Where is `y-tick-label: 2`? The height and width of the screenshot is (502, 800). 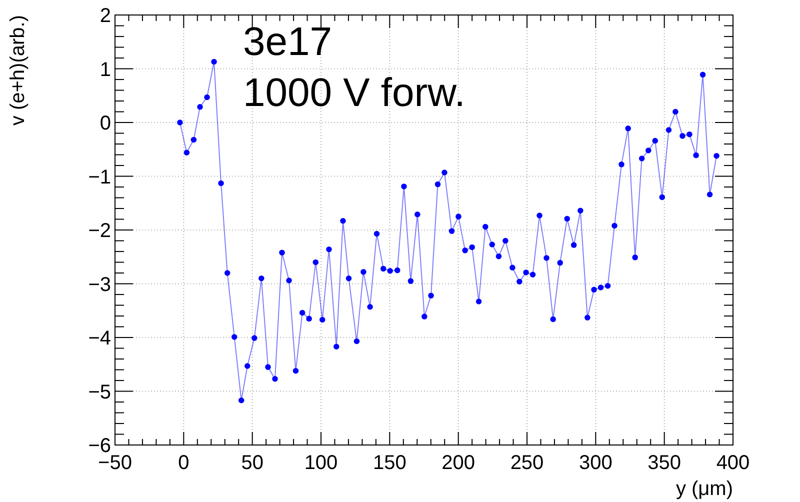 y-tick-label: 2 is located at coordinates (105, 16).